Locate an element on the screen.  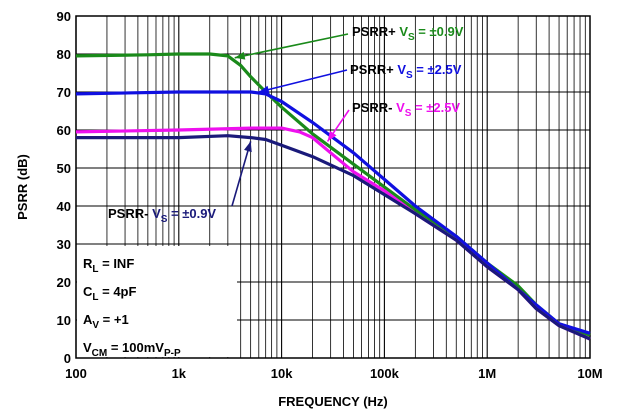
series-label-2: PSRR+ VS = ±2.5V is located at coordinates (406, 71).